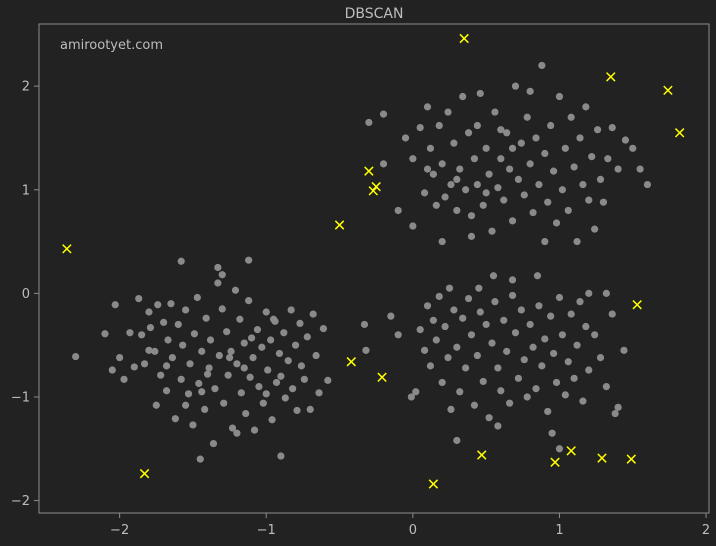 This screenshot has width=716, height=546. Describe the element at coordinates (374, 14) in the screenshot. I see `chart-title: DBSCAN` at that location.